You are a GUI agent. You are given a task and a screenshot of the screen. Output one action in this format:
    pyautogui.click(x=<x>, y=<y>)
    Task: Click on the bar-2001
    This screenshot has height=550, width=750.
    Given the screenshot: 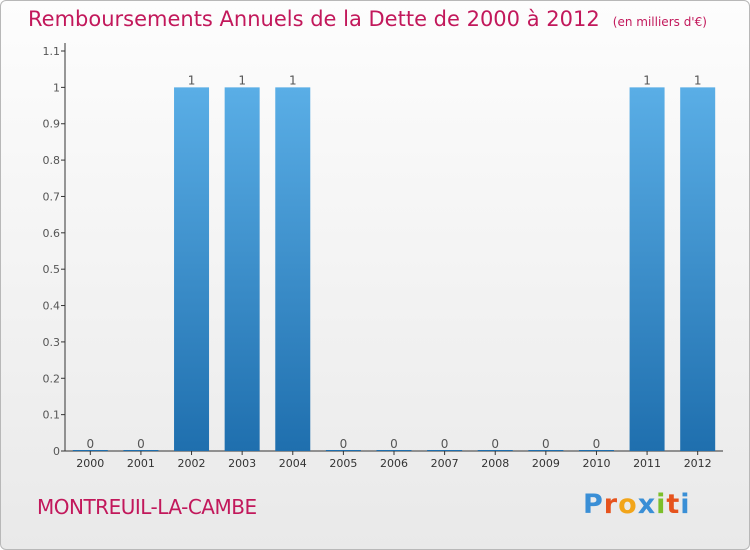 What is the action you would take?
    pyautogui.click(x=141, y=450)
    